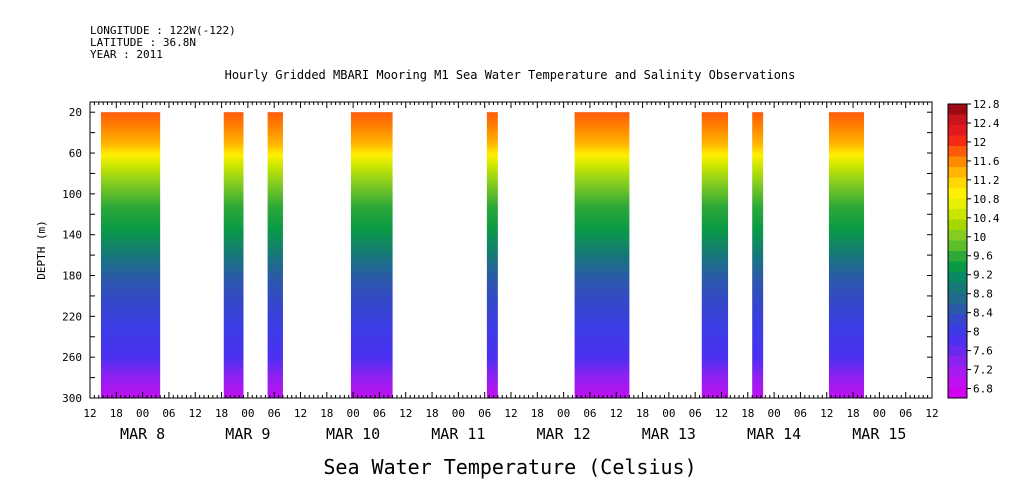  Describe the element at coordinates (983, 294) in the screenshot. I see `colorbar-label: 8.8` at that location.